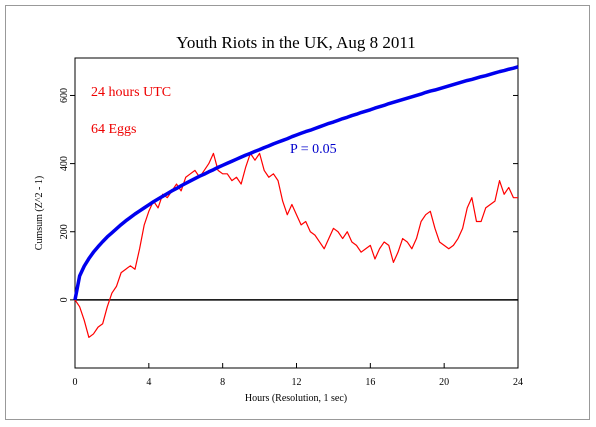 The image size is (596, 427). I want to click on y-tick-label: 400, so click(64, 163).